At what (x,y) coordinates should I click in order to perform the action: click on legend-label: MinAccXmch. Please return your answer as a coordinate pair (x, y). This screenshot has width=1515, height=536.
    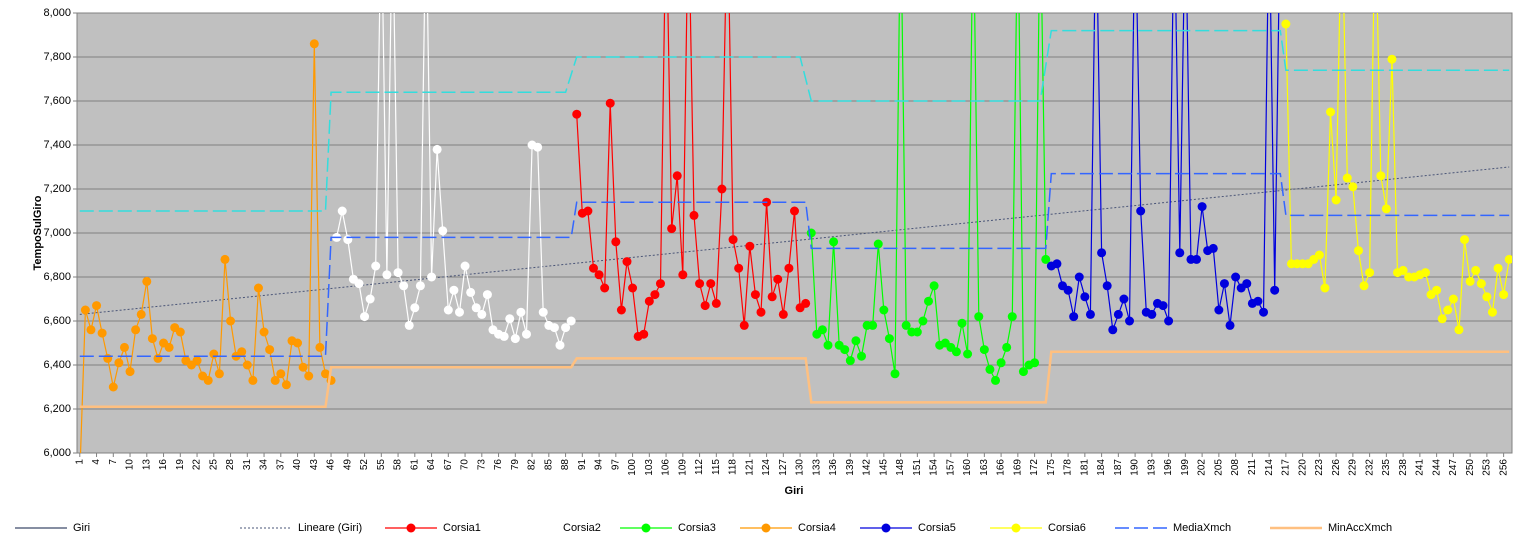
    Looking at the image, I should click on (1360, 528).